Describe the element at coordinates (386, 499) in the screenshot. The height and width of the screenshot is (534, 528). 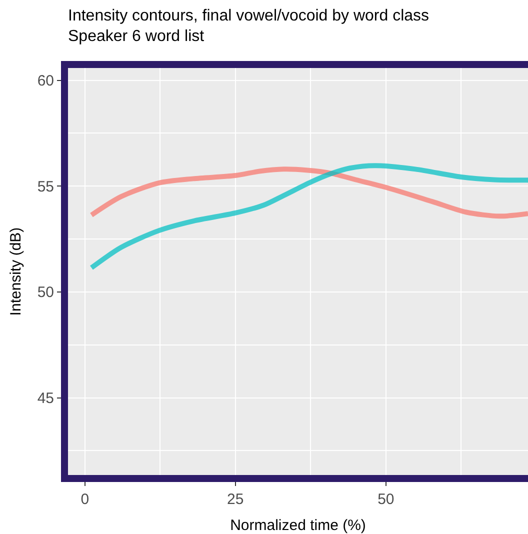
I see `x-tick-label: 50` at that location.